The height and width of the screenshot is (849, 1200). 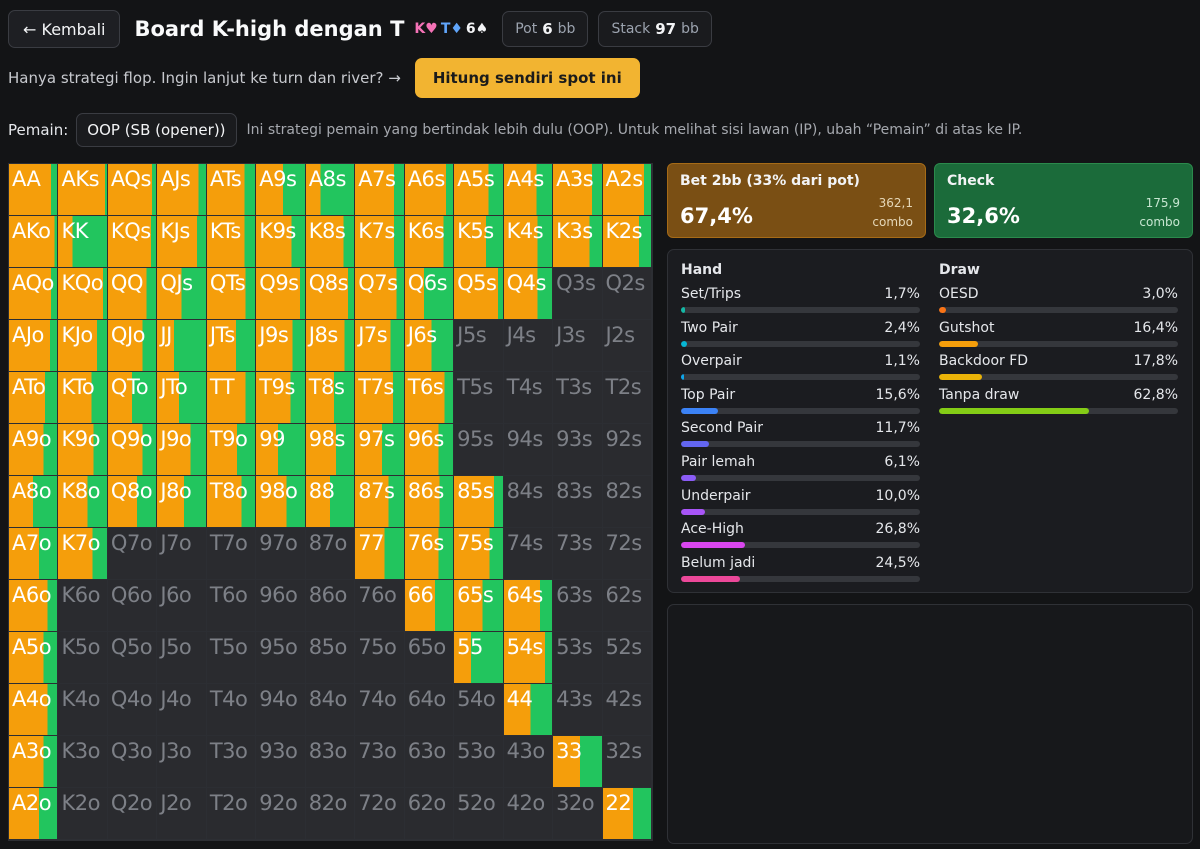 I want to click on matrix-cell: Q7s, so click(x=380, y=294).